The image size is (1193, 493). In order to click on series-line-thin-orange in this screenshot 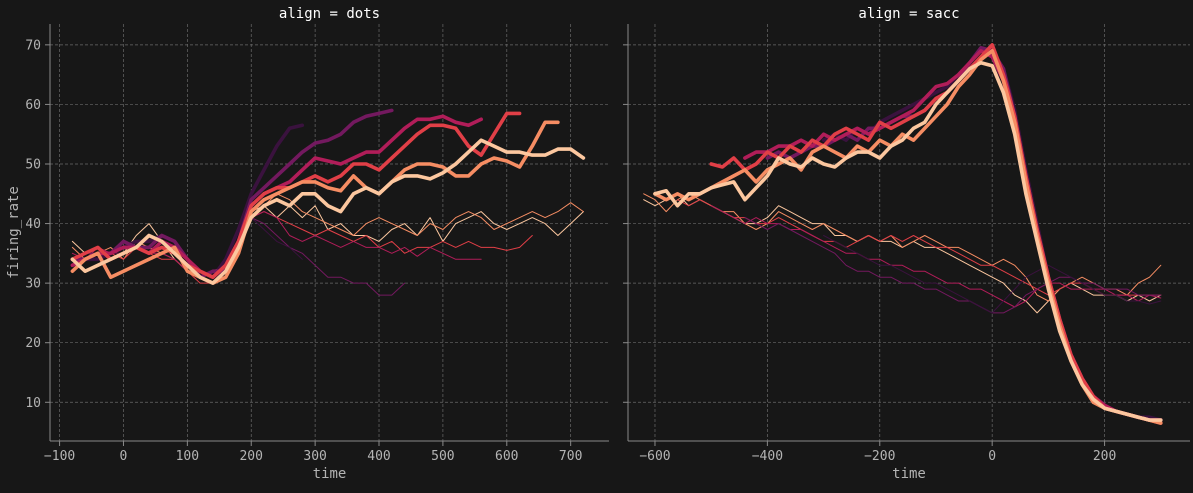, I will do `click(902, 247)`.